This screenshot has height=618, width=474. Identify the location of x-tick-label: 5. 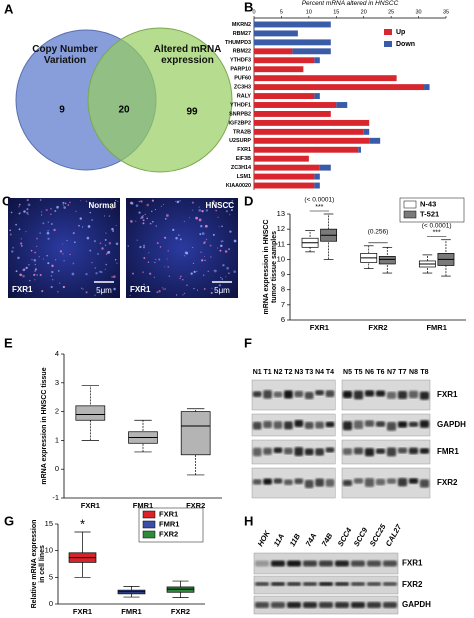
(281, 12).